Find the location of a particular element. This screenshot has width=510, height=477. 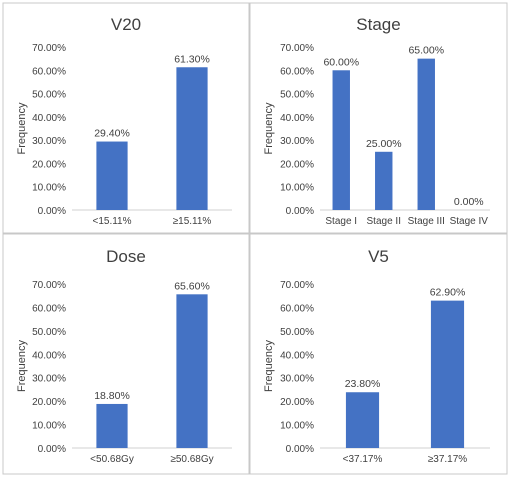

bar-value-label: 18.80% is located at coordinates (112, 396).